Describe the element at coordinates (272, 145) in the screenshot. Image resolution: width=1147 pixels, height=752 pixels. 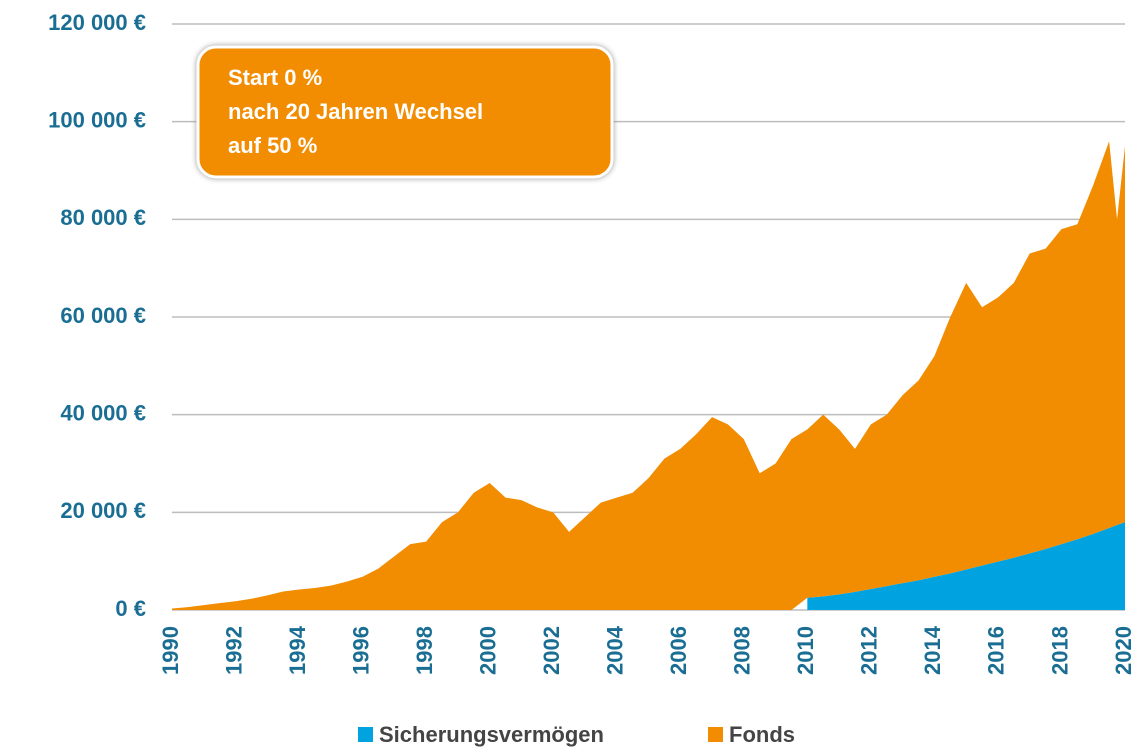
I see `annotation-text: auf 50 %` at that location.